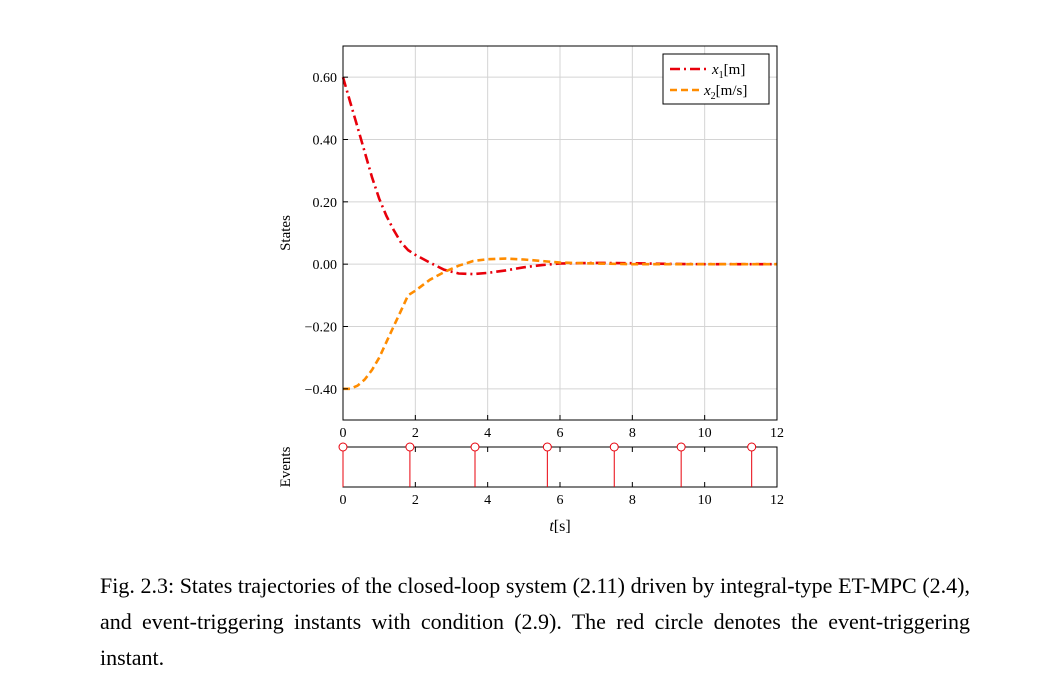  I want to click on series-line-x1, so click(559, 176).